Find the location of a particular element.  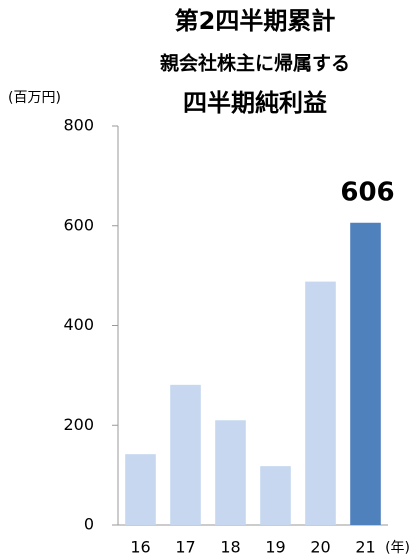

chart-title: 親会社株主に帰属する is located at coordinates (255, 63).